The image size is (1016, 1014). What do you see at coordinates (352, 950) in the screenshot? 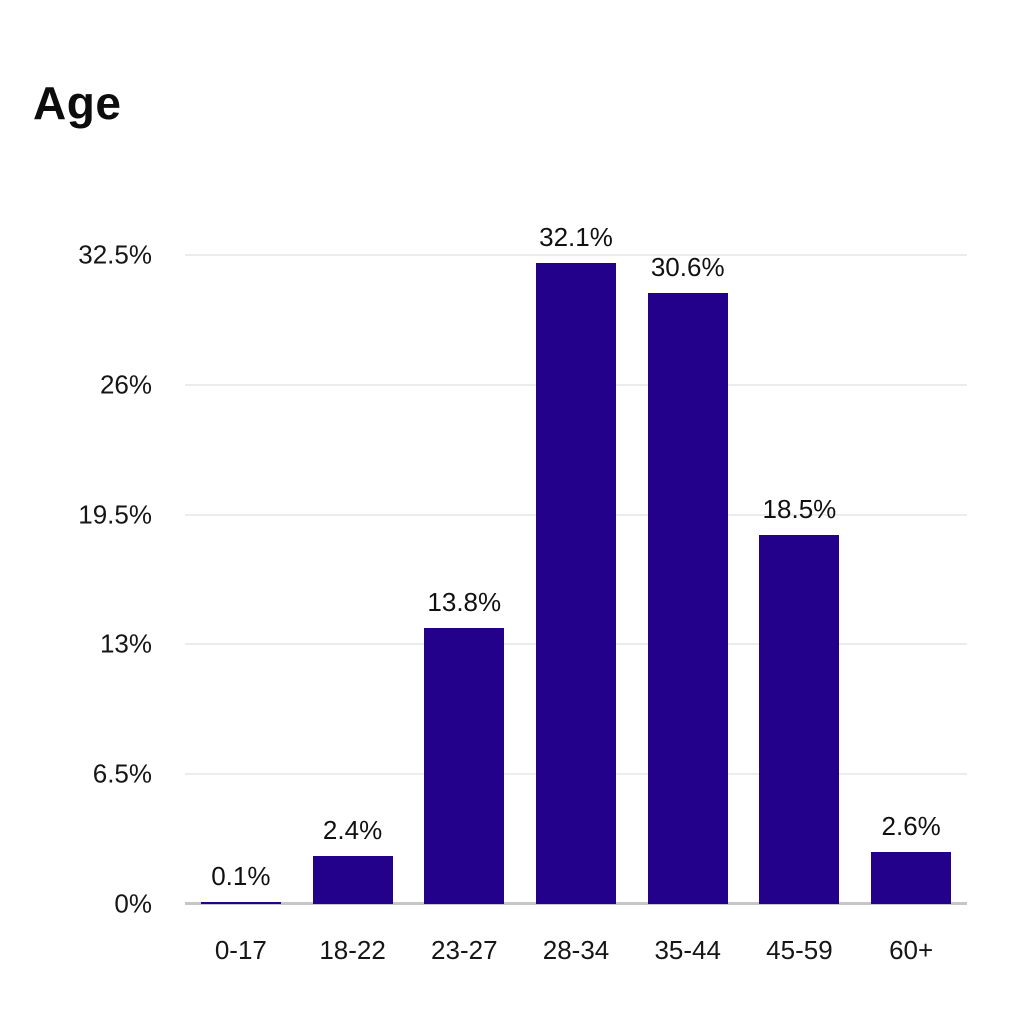
I see `x-tick-label: 18-22` at bounding box center [352, 950].